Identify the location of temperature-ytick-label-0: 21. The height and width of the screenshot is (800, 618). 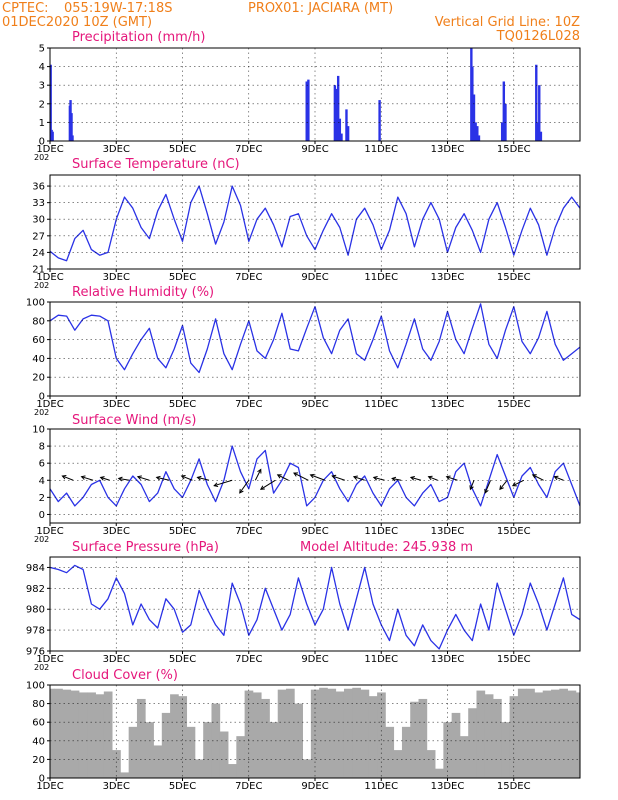
(38, 270).